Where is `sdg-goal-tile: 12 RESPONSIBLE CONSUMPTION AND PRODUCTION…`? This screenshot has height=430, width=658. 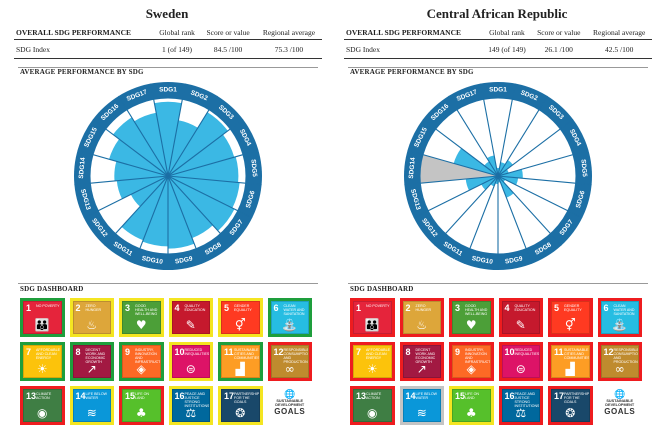 sdg-goal-tile: 12 RESPONSIBLE CONSUMPTION AND PRODUCTION… is located at coordinates (619, 361).